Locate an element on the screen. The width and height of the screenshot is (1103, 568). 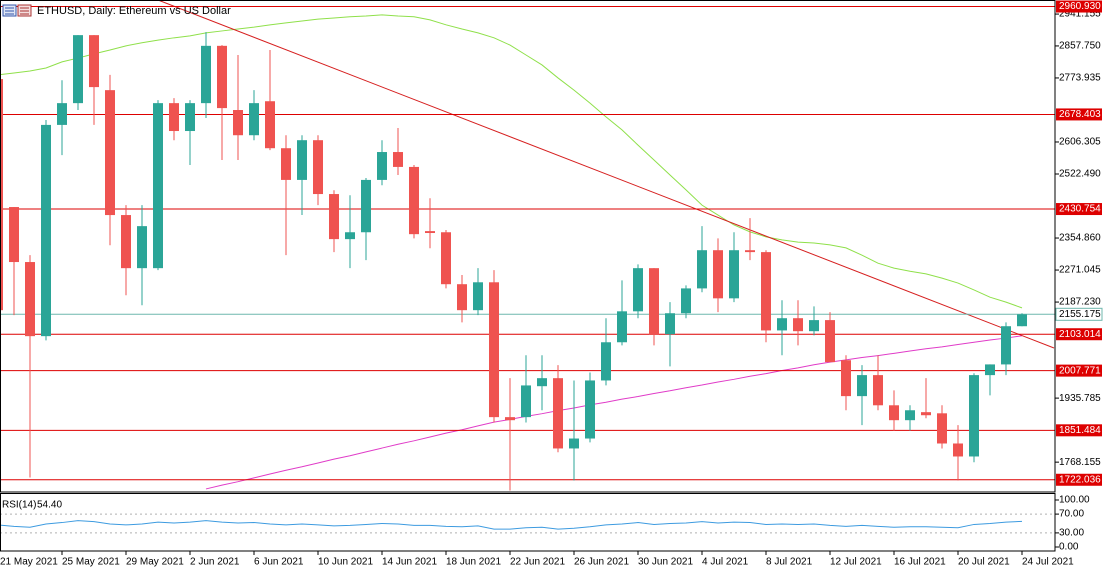
level-label: 1851.484 is located at coordinates (1080, 430).